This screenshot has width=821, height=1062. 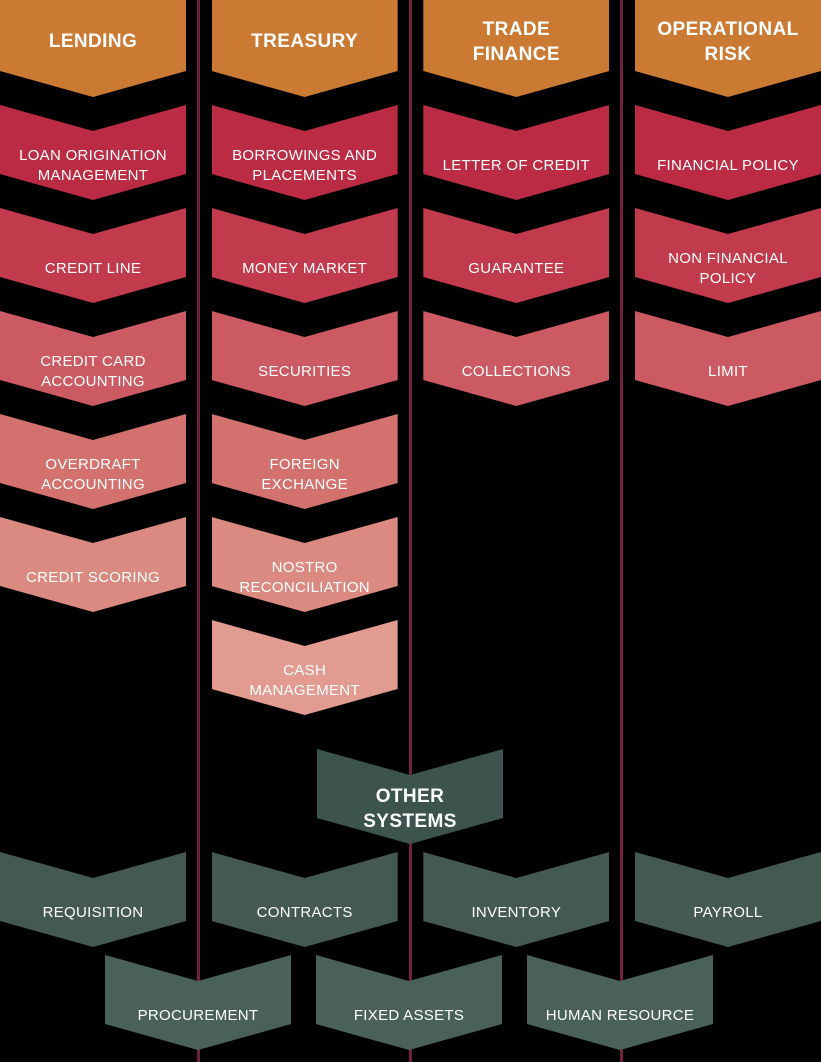 What do you see at coordinates (305, 564) in the screenshot?
I see `module-nostro-reconciliation: NOSTRO RECONCILIATION` at bounding box center [305, 564].